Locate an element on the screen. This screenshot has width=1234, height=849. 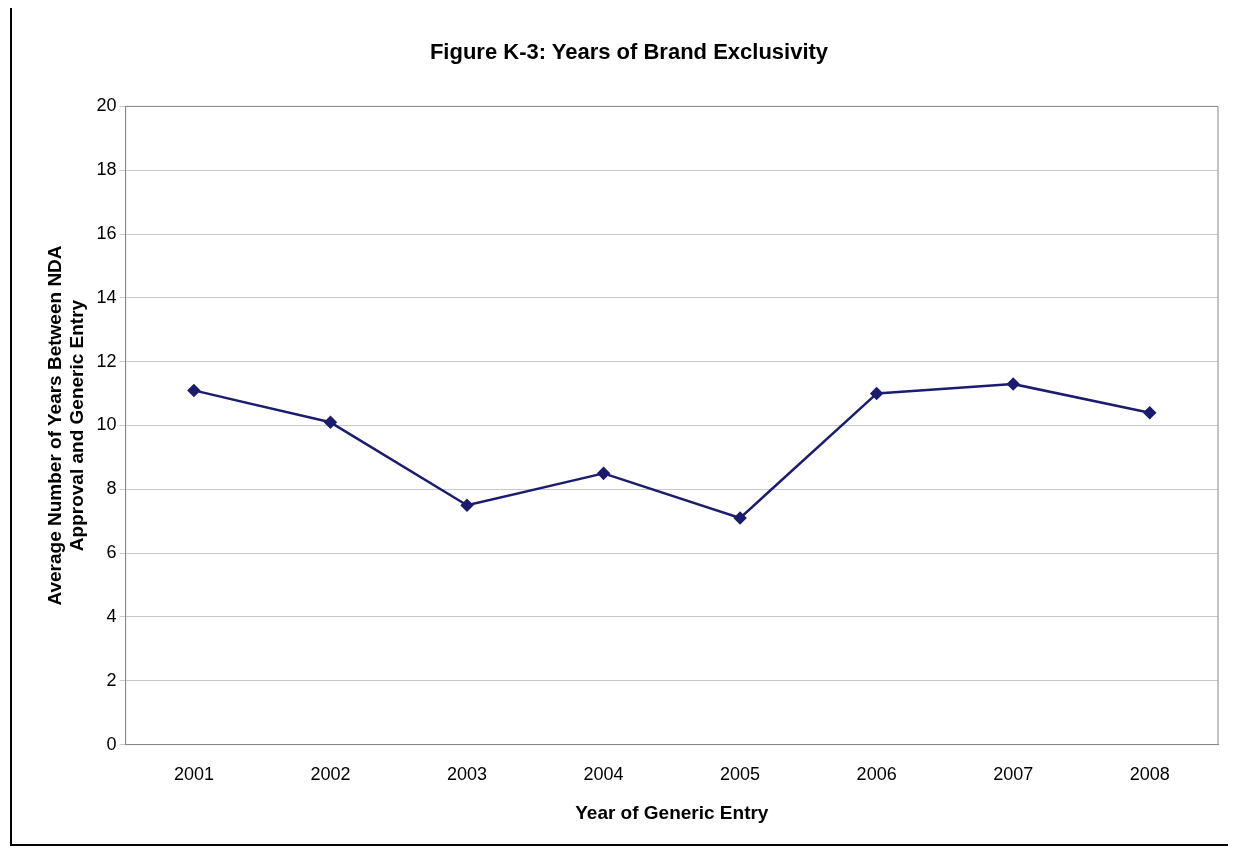
y-tick-label: 0 is located at coordinates (111, 743).